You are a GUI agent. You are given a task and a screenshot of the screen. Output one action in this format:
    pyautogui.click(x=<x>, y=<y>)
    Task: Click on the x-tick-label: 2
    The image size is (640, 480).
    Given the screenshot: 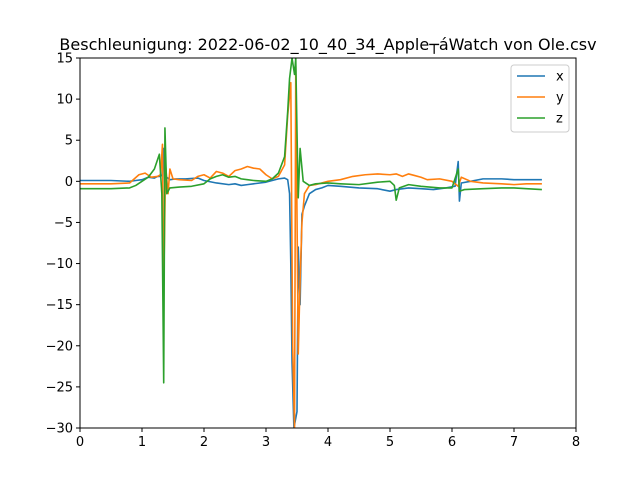 What is the action you would take?
    pyautogui.click(x=204, y=442)
    